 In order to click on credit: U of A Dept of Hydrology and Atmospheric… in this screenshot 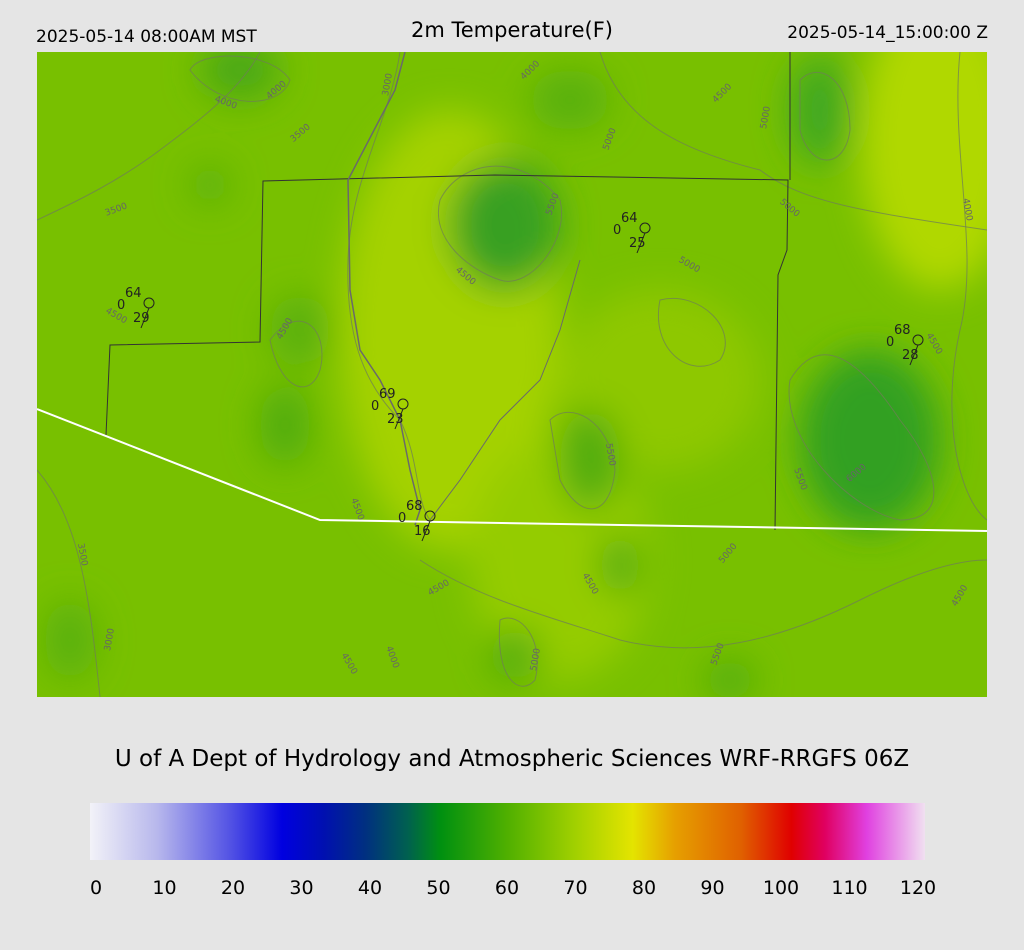, I will do `click(512, 759)`.